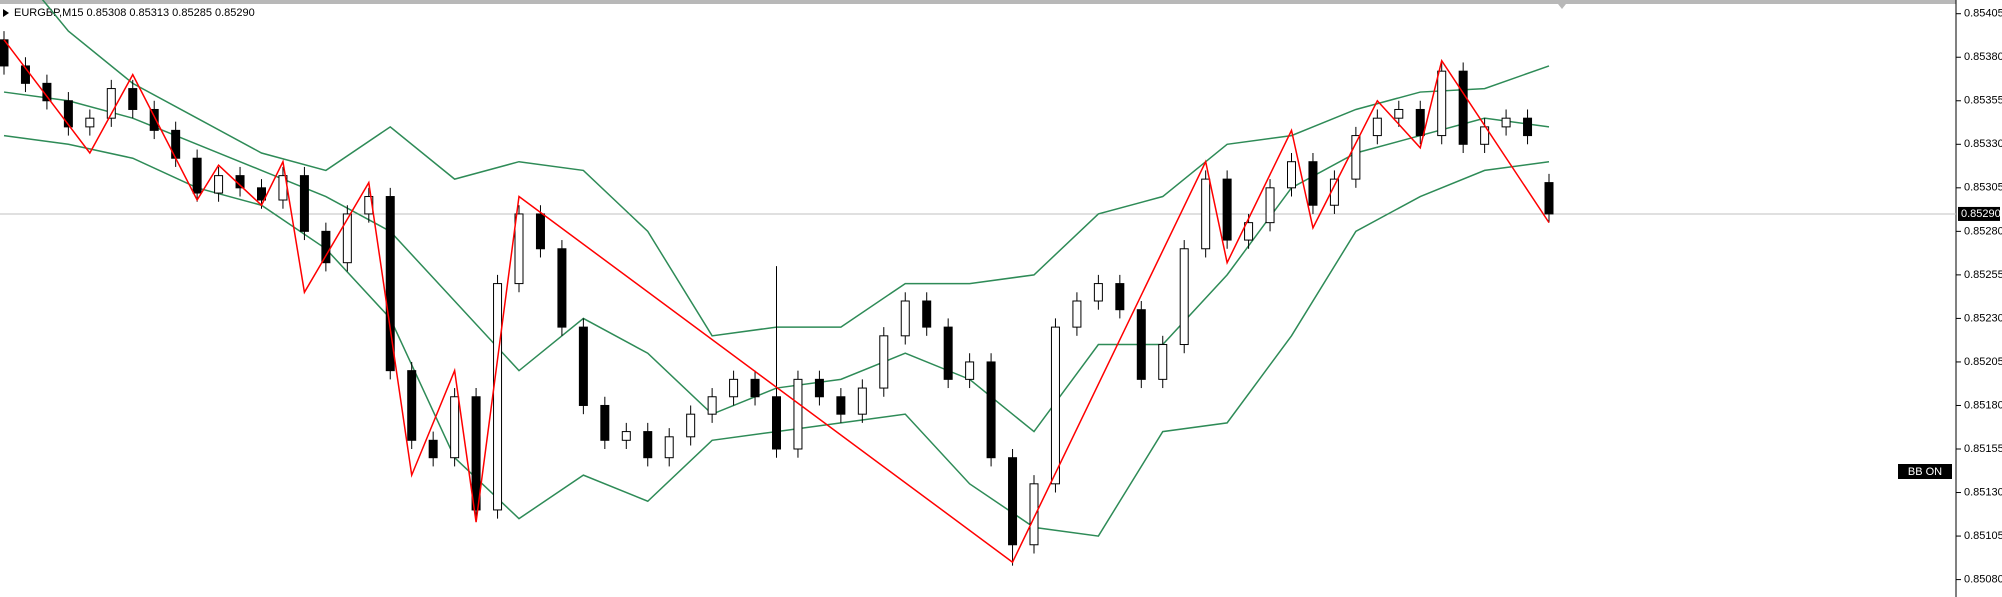 This screenshot has width=2002, height=597. Describe the element at coordinates (1983, 101) in the screenshot. I see `y-tick-label: 0.85355` at that location.